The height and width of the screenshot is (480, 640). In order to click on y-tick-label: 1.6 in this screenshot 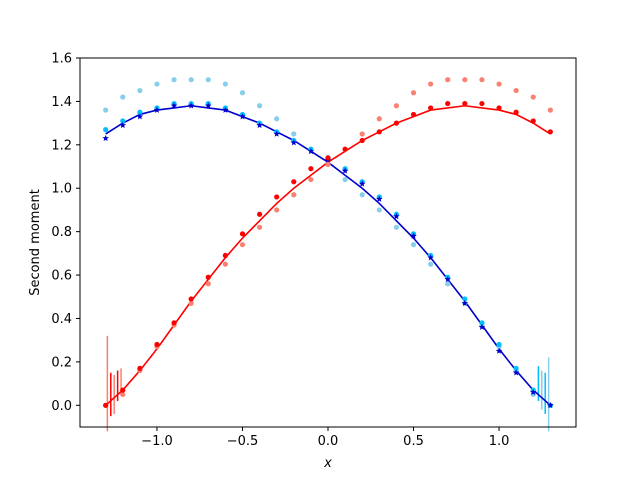, I will do `click(61, 59)`.